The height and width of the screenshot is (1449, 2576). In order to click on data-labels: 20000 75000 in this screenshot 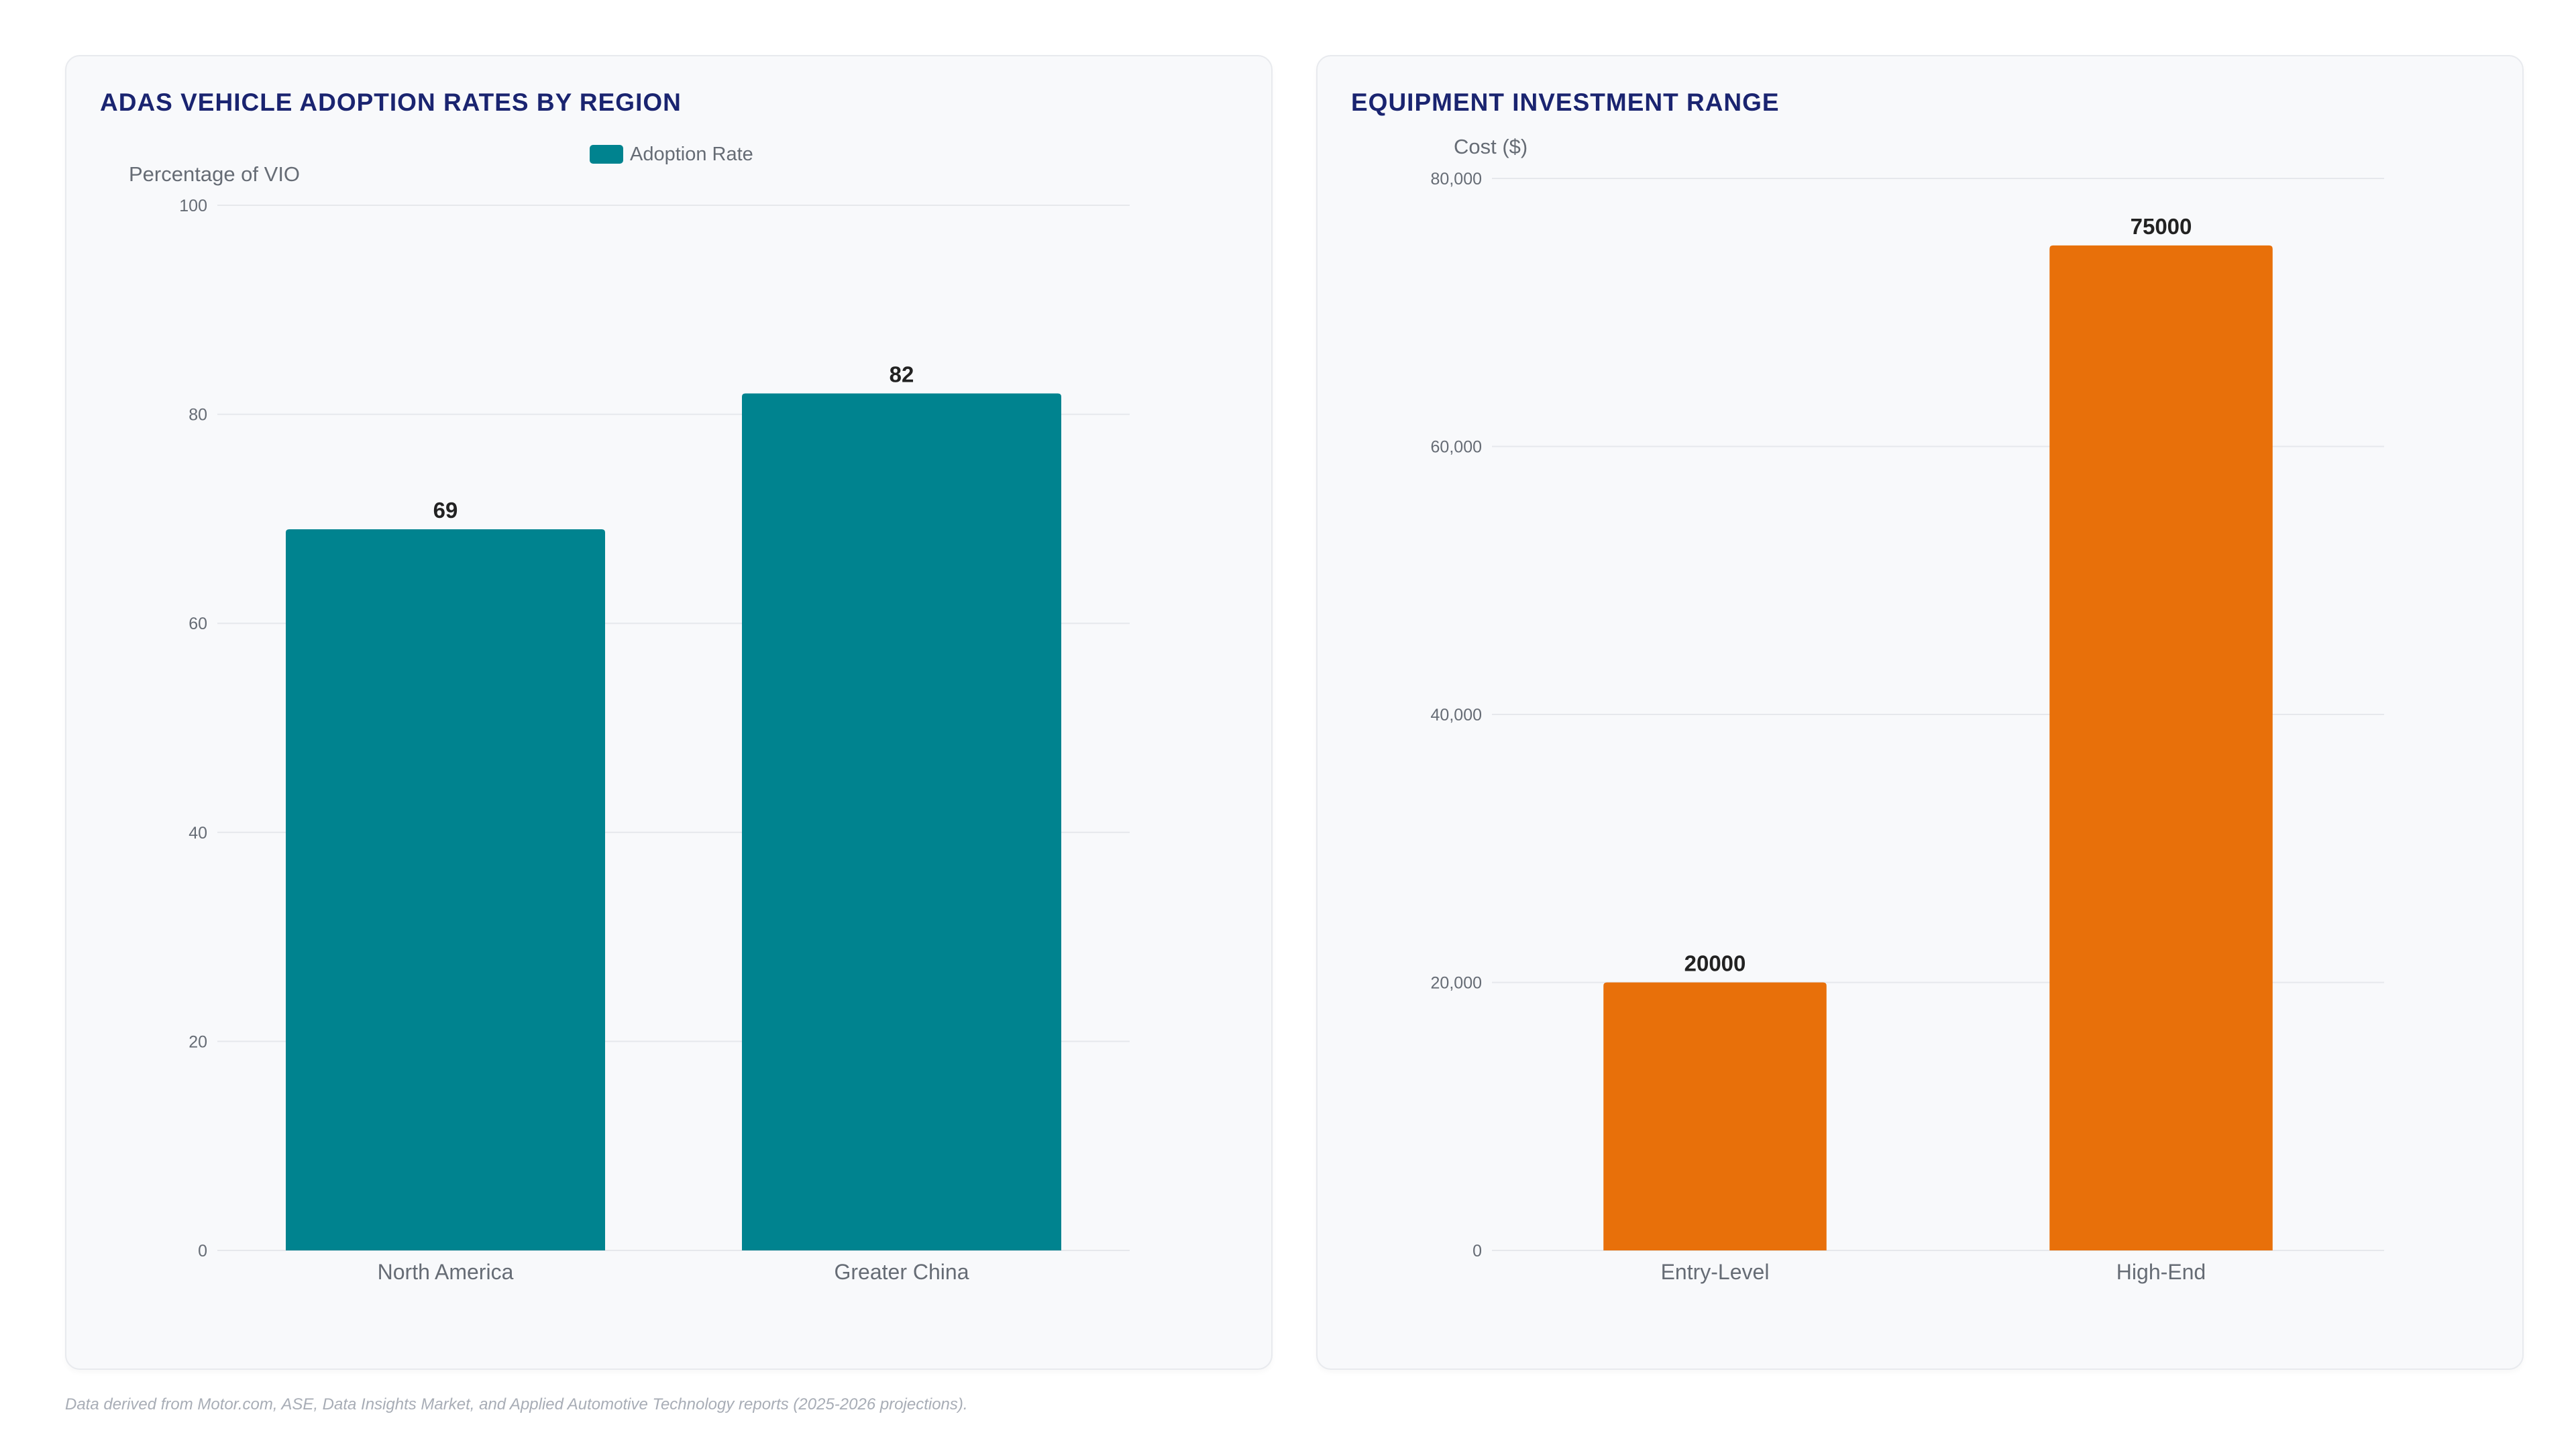, I will do `click(1938, 595)`.